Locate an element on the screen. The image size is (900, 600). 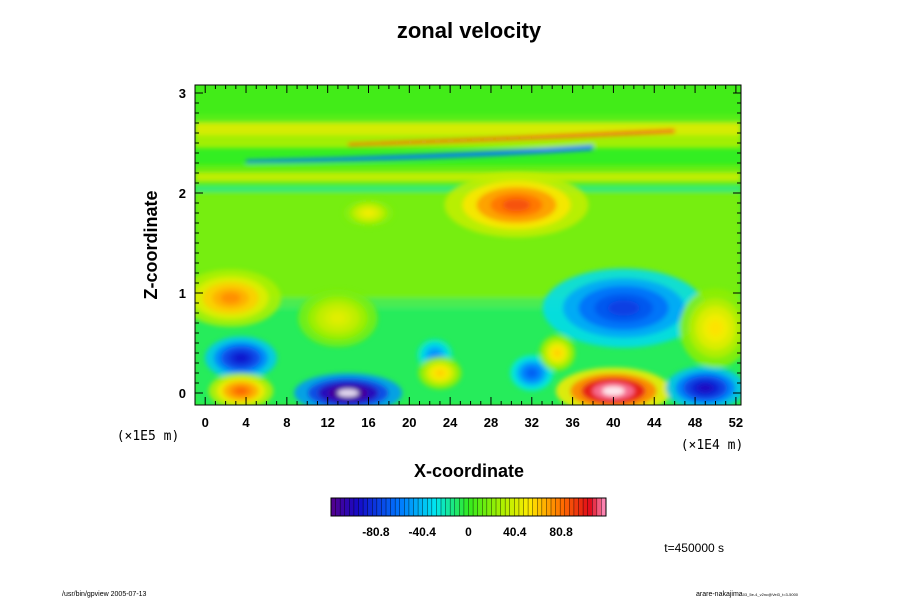
x-scale-note: (×1E4 m) is located at coordinates (712, 445).